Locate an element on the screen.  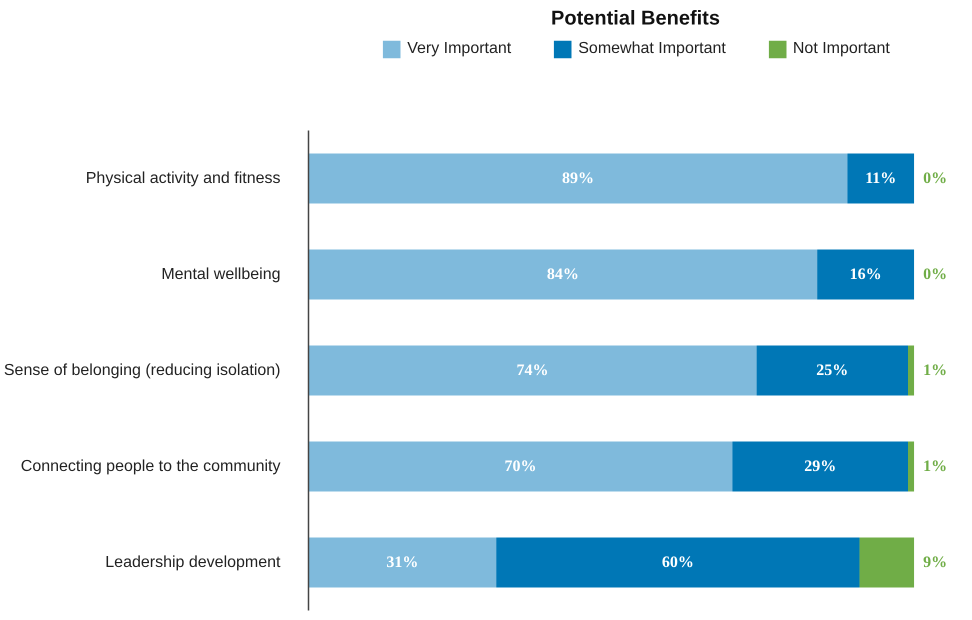
data-label: 25% is located at coordinates (832, 370).